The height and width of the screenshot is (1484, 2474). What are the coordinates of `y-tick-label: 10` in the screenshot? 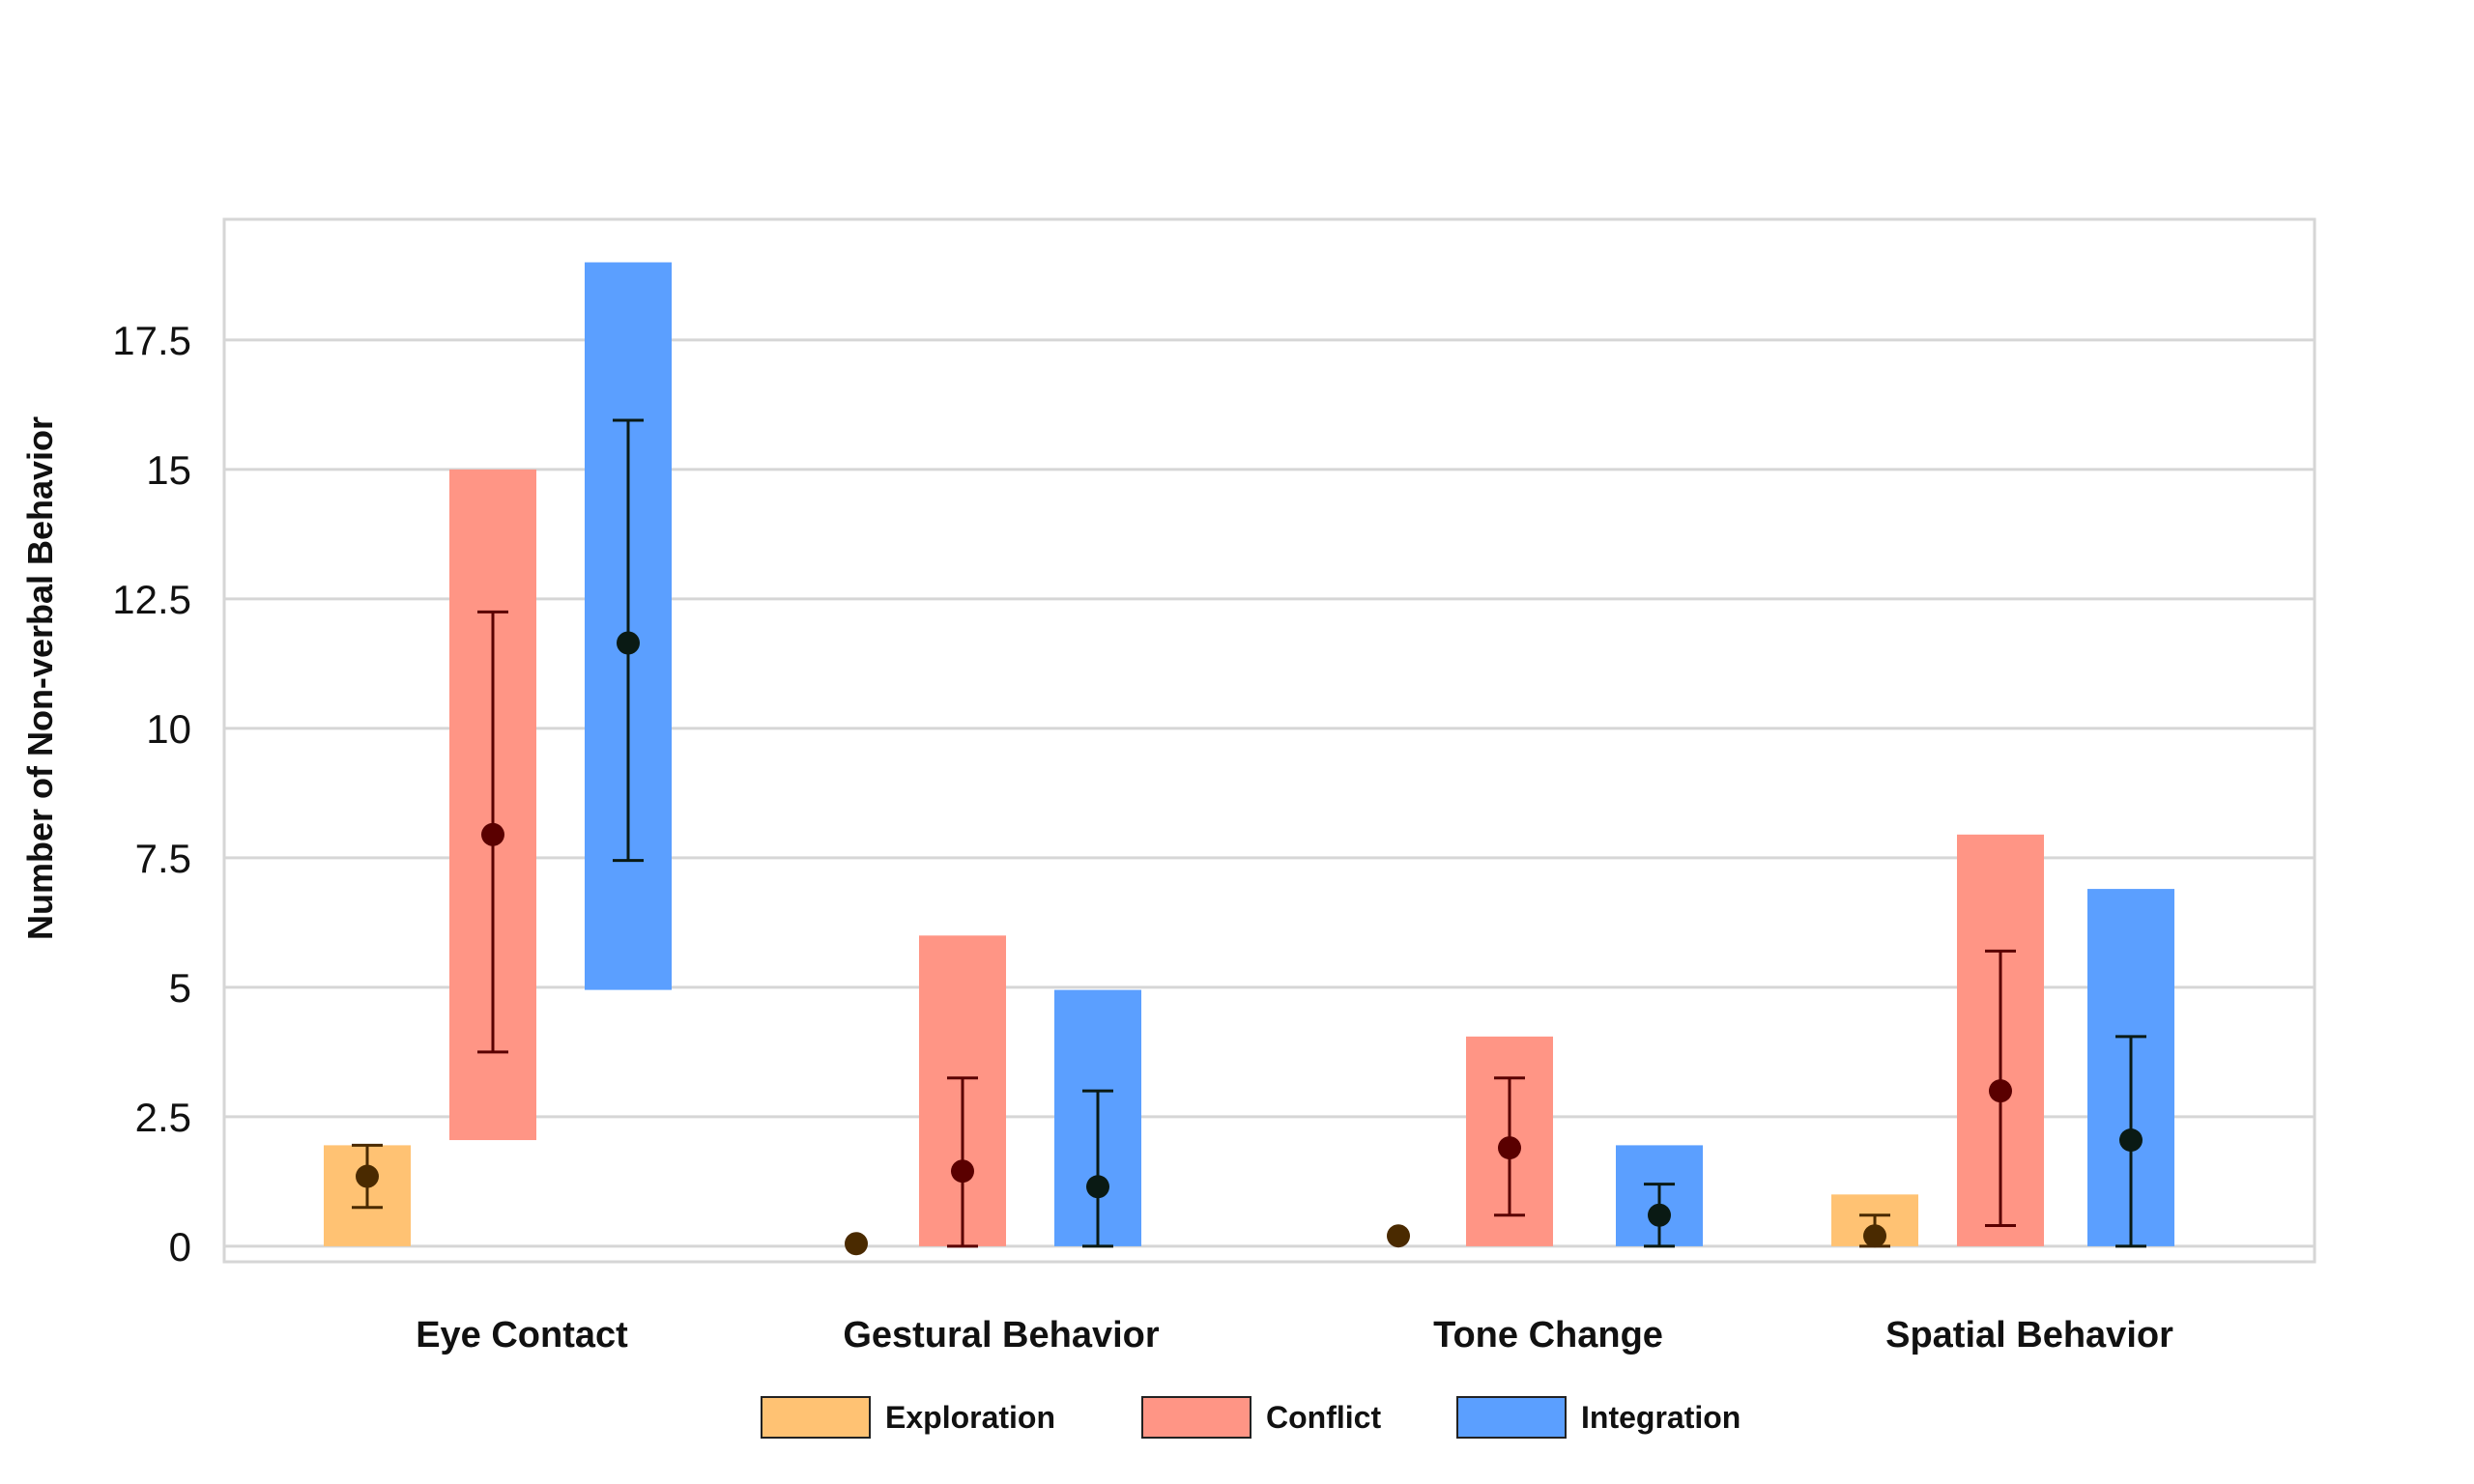 It's located at (169, 729).